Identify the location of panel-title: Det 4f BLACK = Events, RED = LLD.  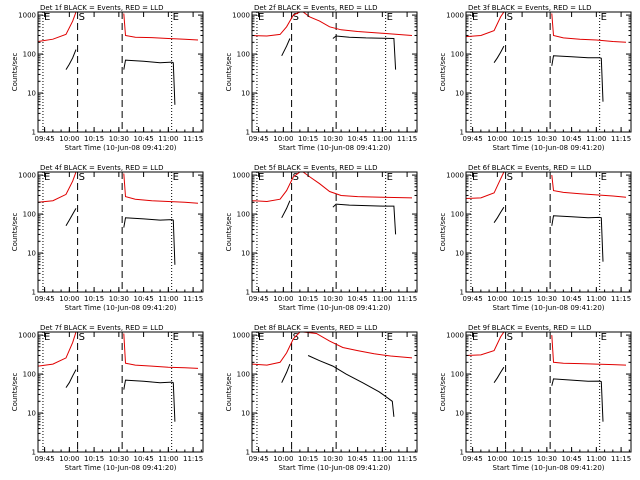
(101, 168).